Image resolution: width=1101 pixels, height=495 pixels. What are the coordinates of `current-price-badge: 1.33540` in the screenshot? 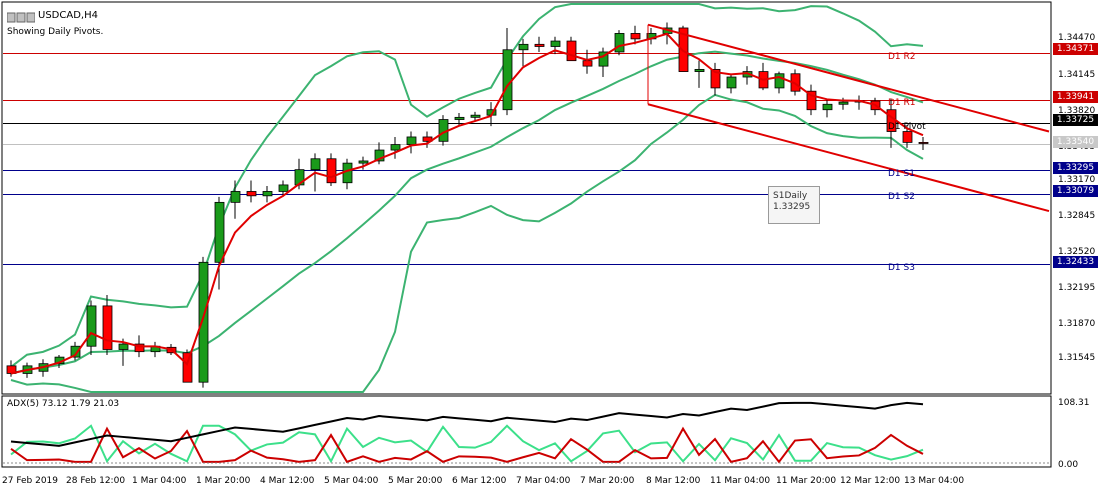 It's located at (1075, 142).